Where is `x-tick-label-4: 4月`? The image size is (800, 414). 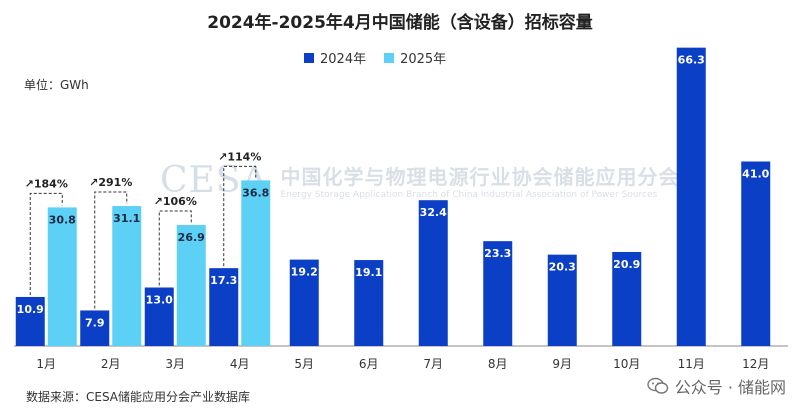 x-tick-label-4: 4月 is located at coordinates (240, 364).